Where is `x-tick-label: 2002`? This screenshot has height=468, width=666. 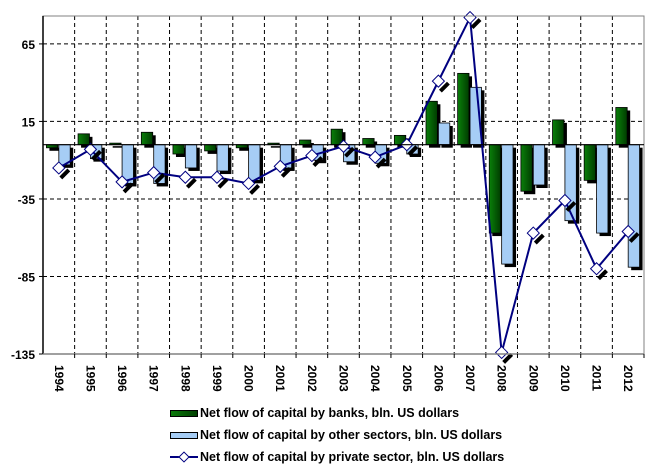
x-tick-label: 2002 is located at coordinates (312, 378).